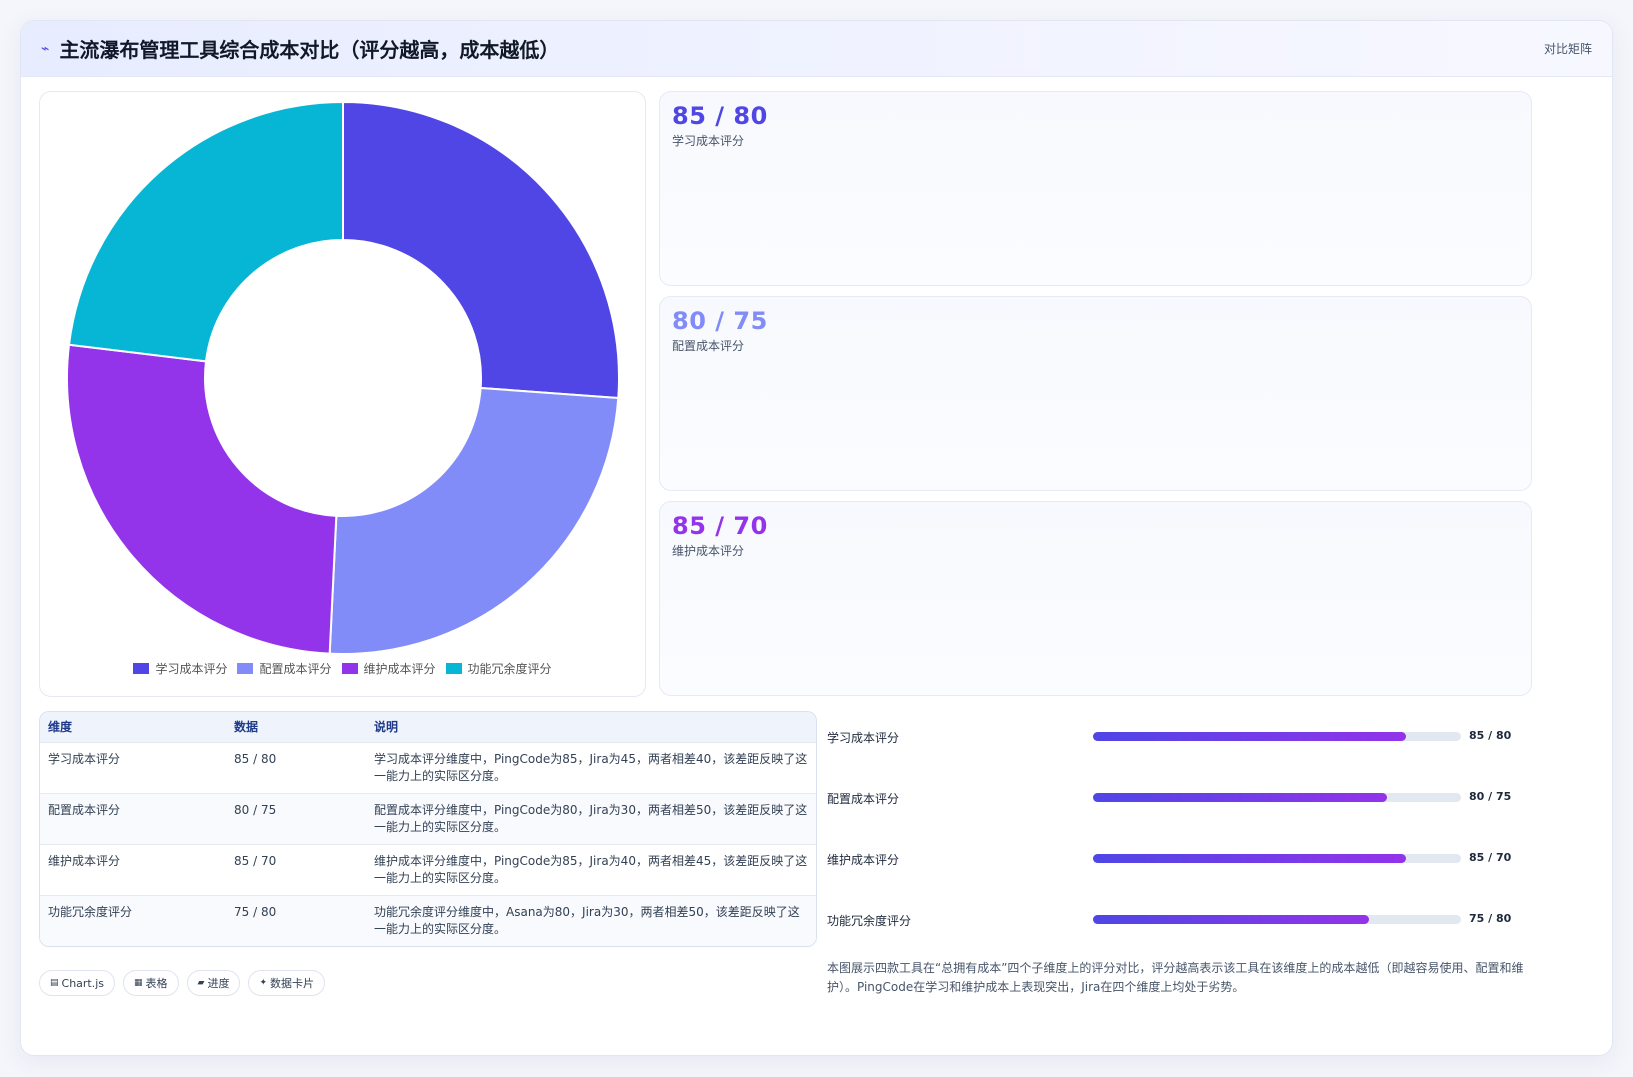  I want to click on table-cell: 80 / 75, so click(255, 809).